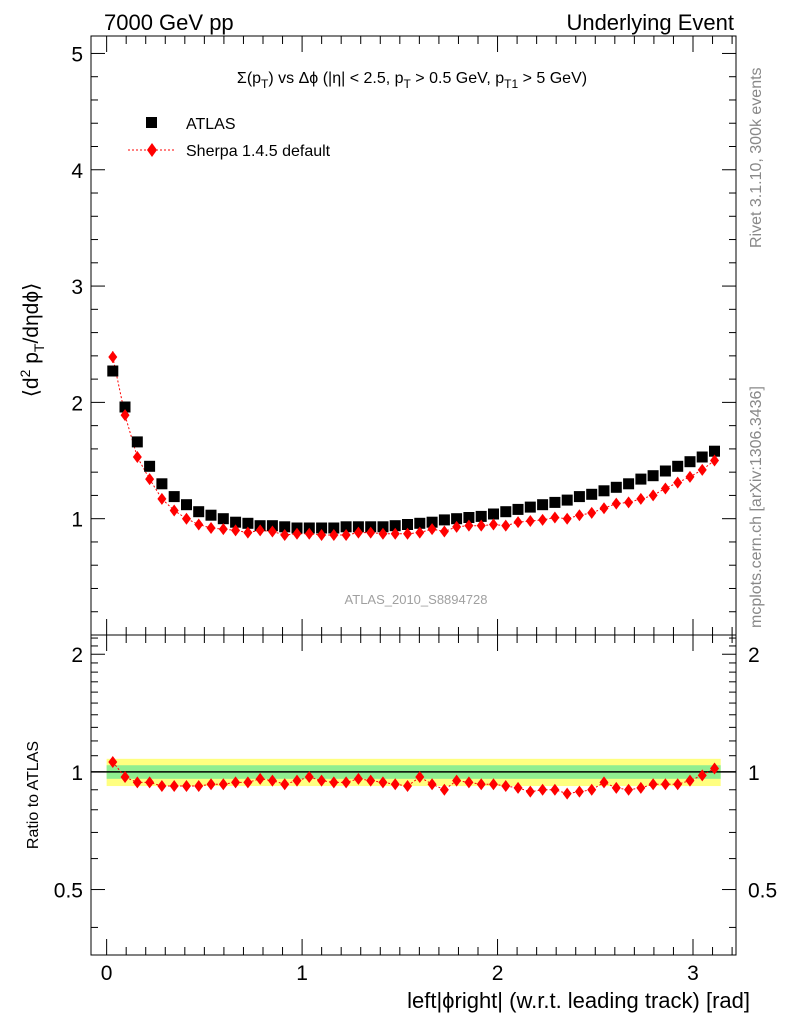 The image size is (786, 1024). What do you see at coordinates (152, 150) in the screenshot?
I see `legend-marker-sherpa` at bounding box center [152, 150].